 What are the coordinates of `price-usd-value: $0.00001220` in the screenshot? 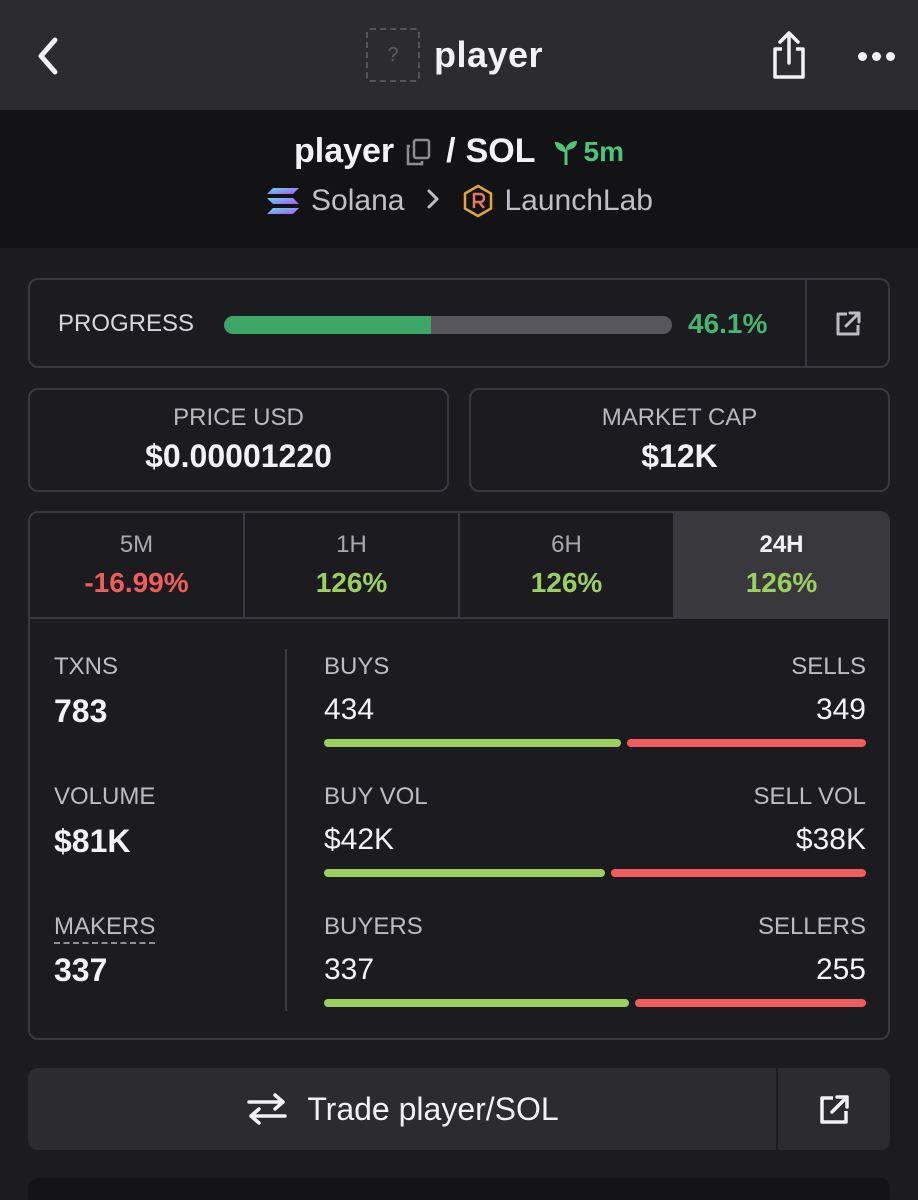 It's located at (238, 456).